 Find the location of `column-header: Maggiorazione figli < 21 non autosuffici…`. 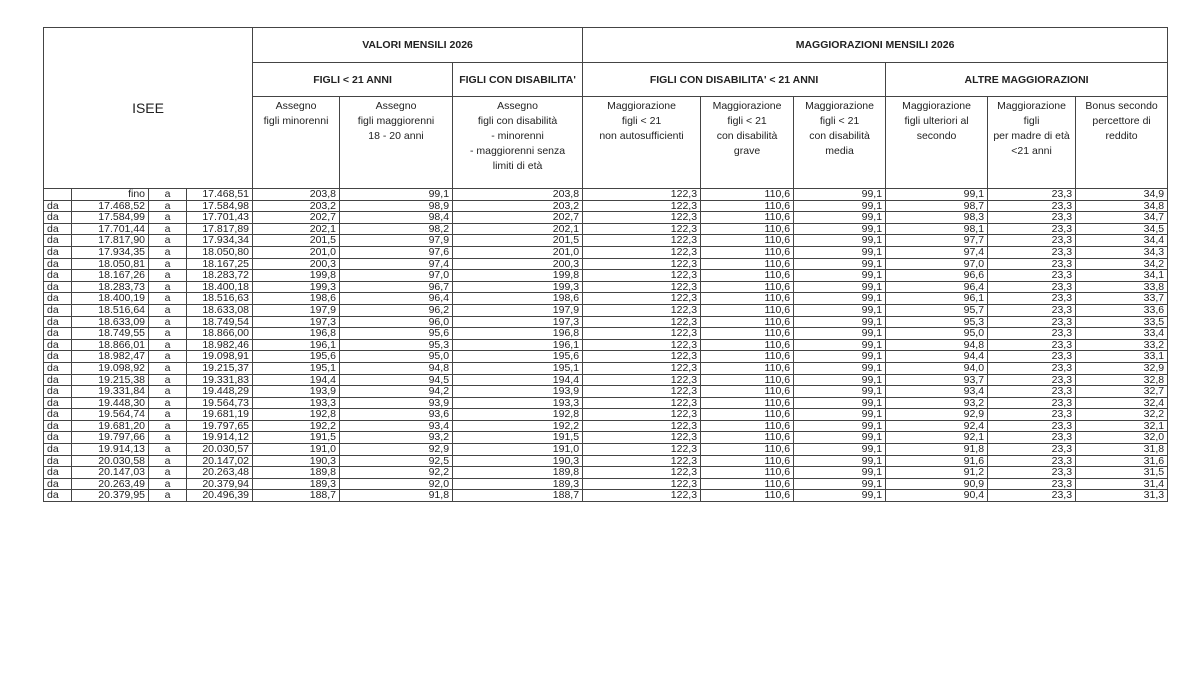

column-header: Maggiorazione figli < 21 non autosuffici… is located at coordinates (642, 142).